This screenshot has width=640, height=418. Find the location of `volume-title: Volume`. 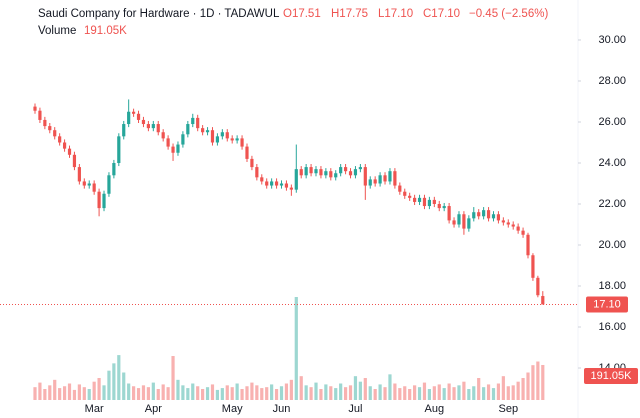

volume-title: Volume is located at coordinates (57, 31).